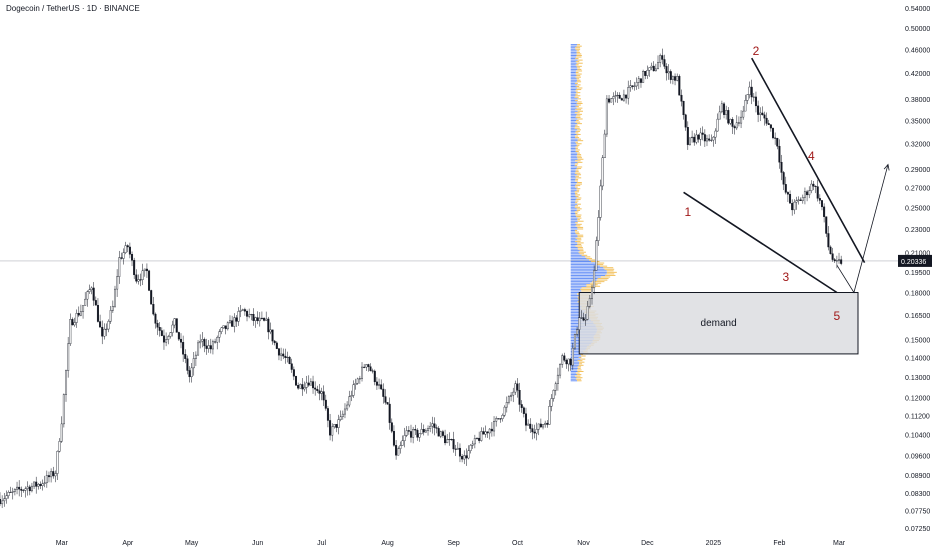  I want to click on x-tick-label: Apr, so click(128, 543).